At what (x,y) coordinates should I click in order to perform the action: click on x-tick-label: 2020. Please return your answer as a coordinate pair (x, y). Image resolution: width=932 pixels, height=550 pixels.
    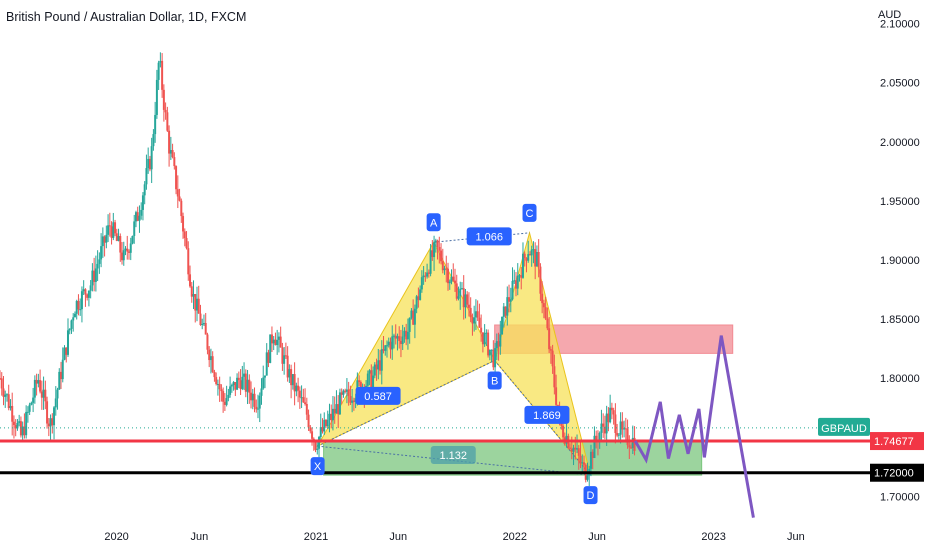
    Looking at the image, I should click on (116, 537).